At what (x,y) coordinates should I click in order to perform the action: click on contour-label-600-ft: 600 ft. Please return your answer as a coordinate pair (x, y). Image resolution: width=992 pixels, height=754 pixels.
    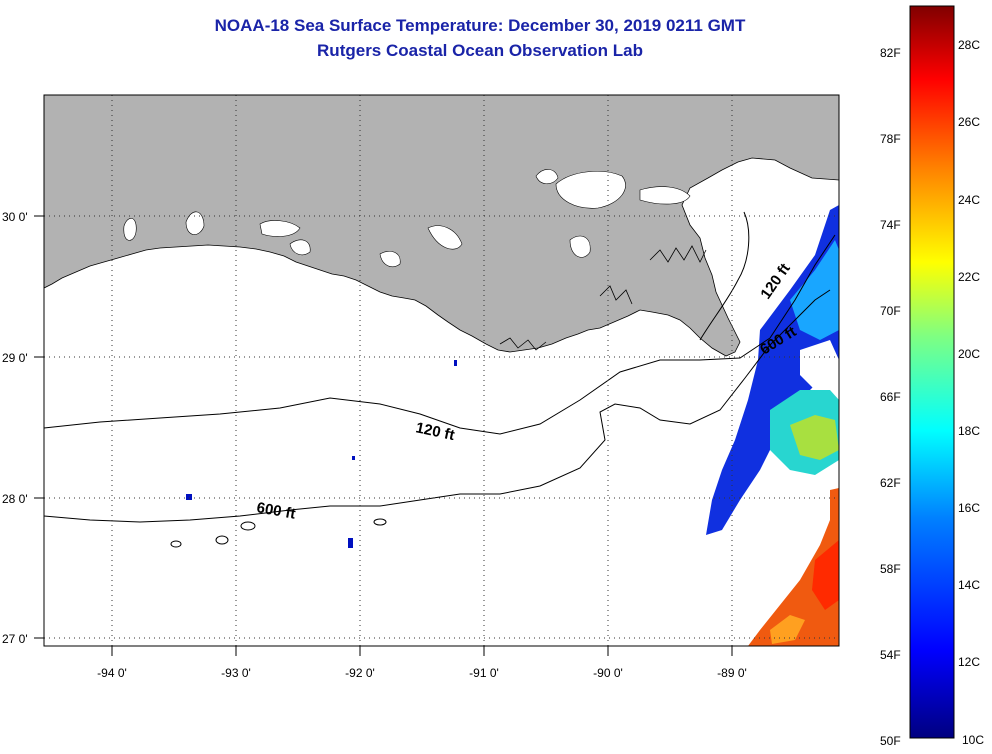
    Looking at the image, I should click on (276, 511).